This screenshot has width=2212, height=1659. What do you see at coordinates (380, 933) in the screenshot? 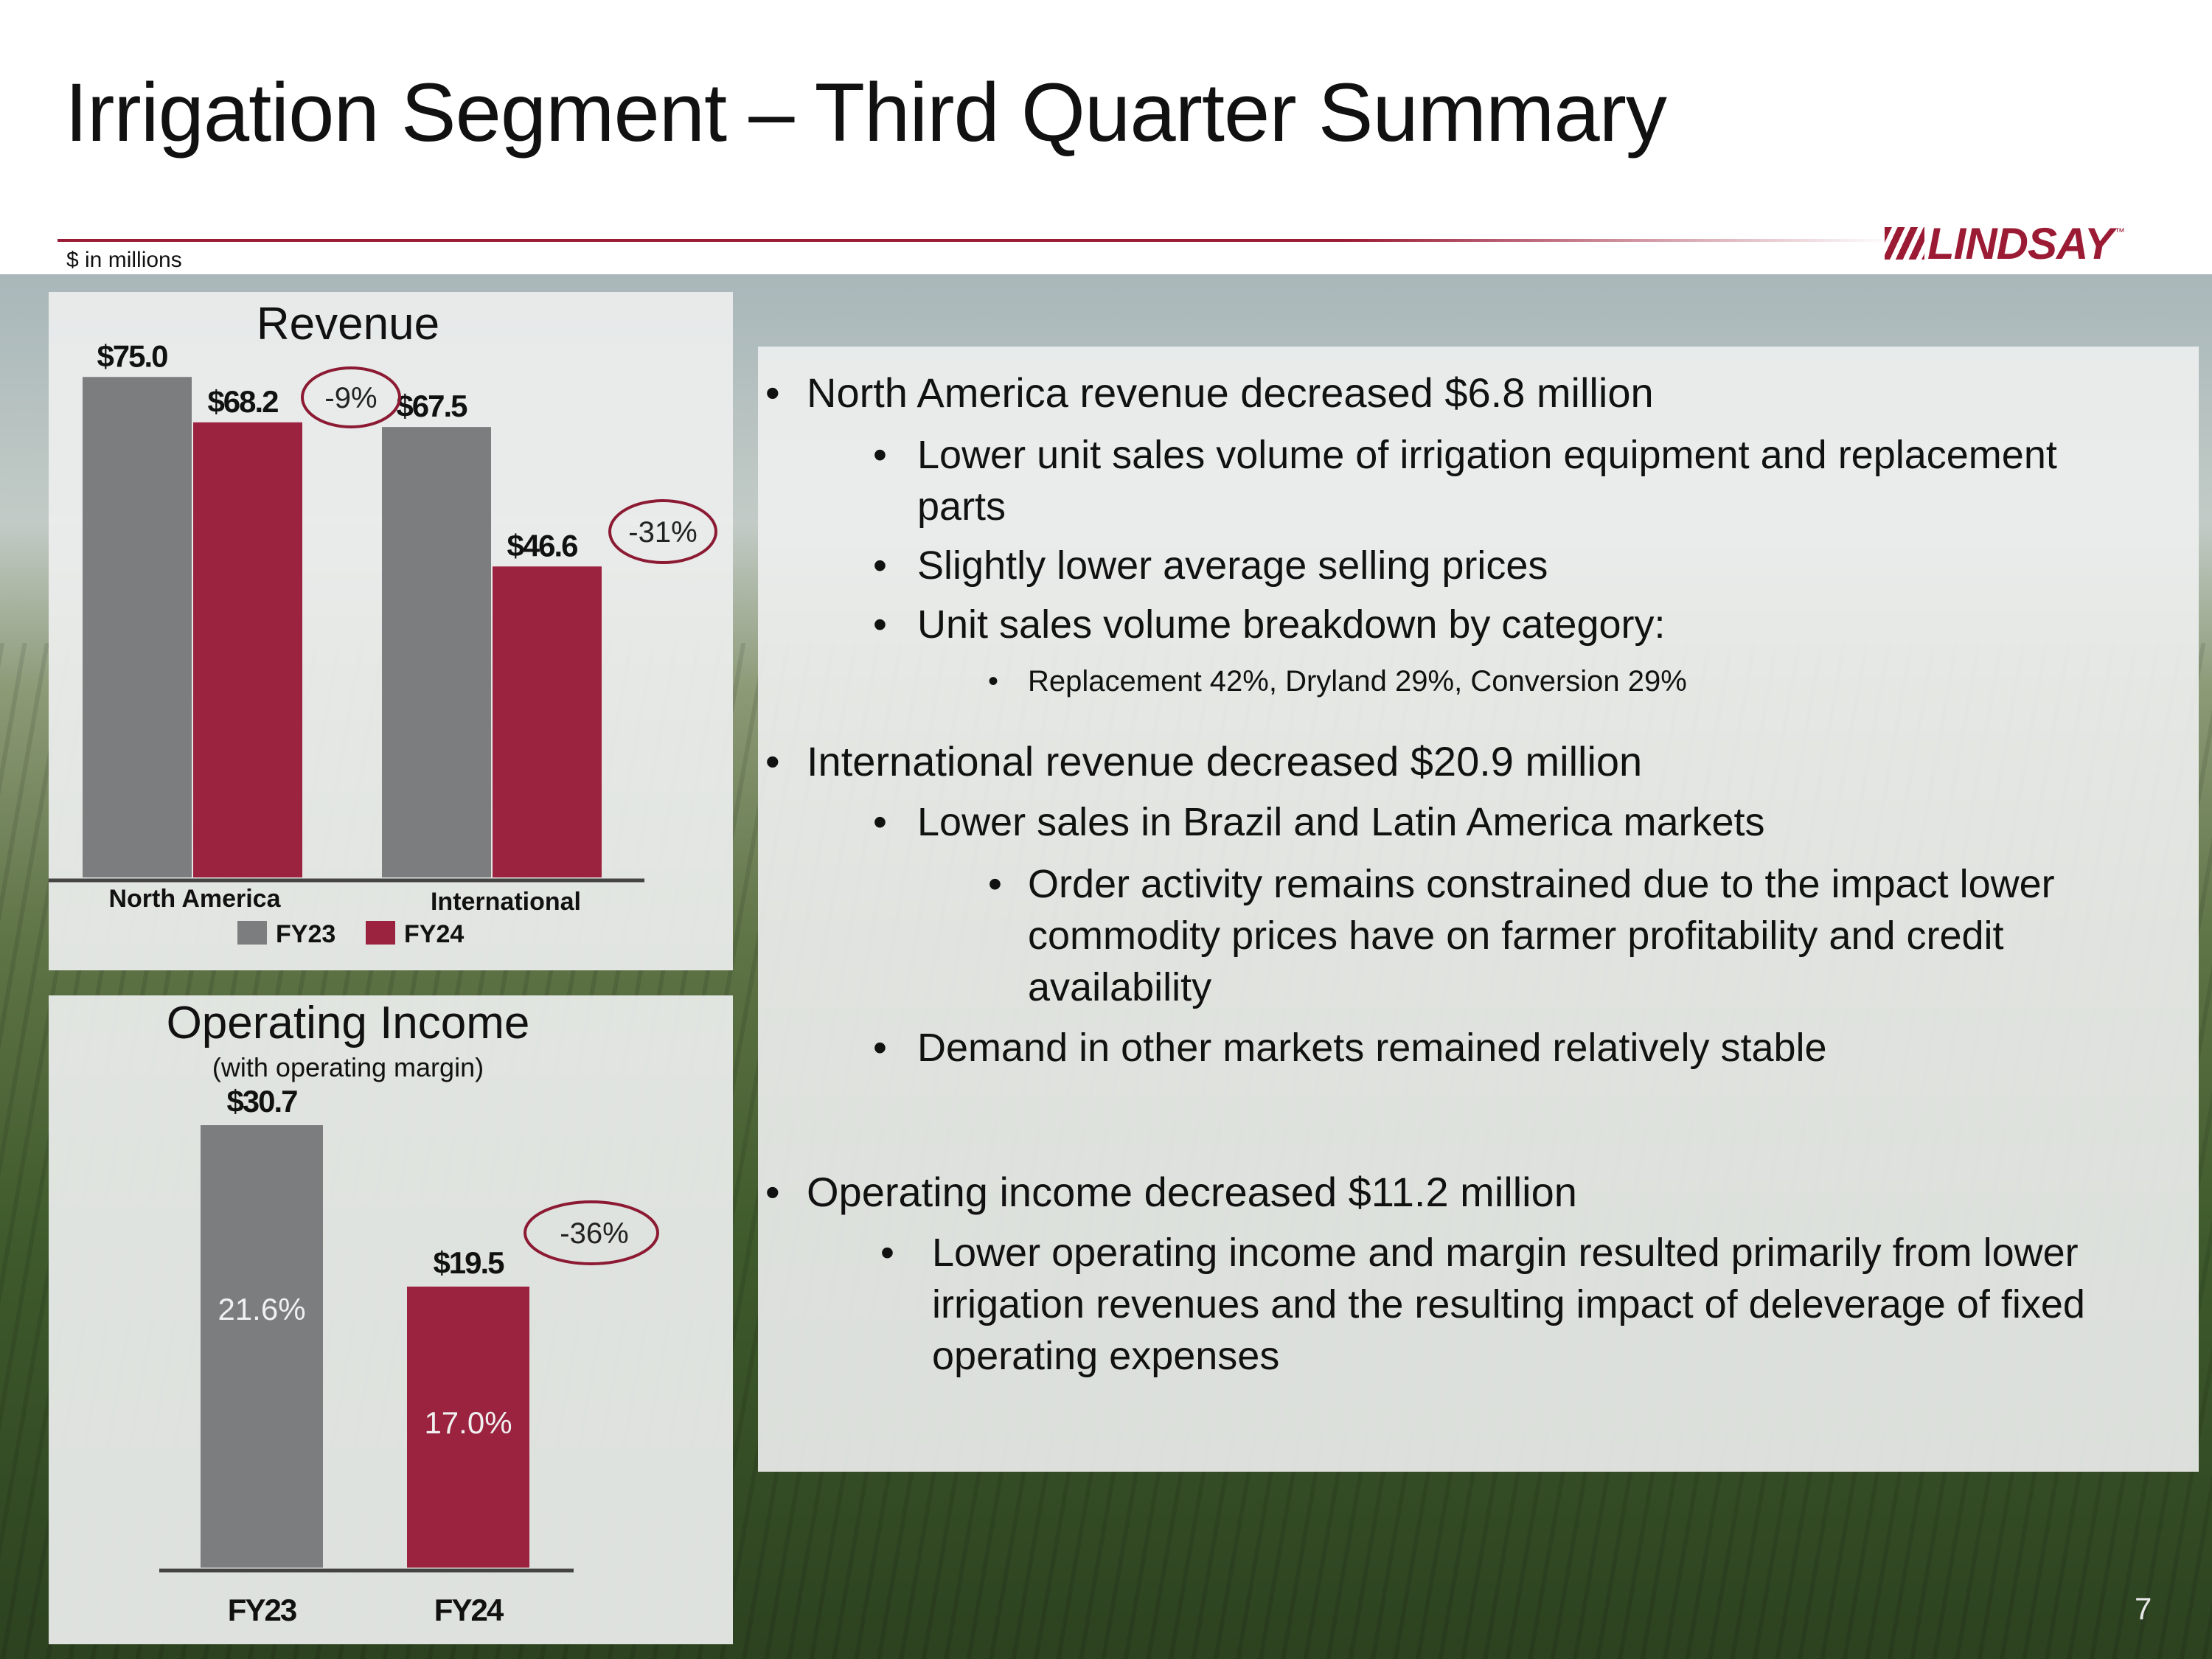
I see `legend-swatch-fy24` at bounding box center [380, 933].